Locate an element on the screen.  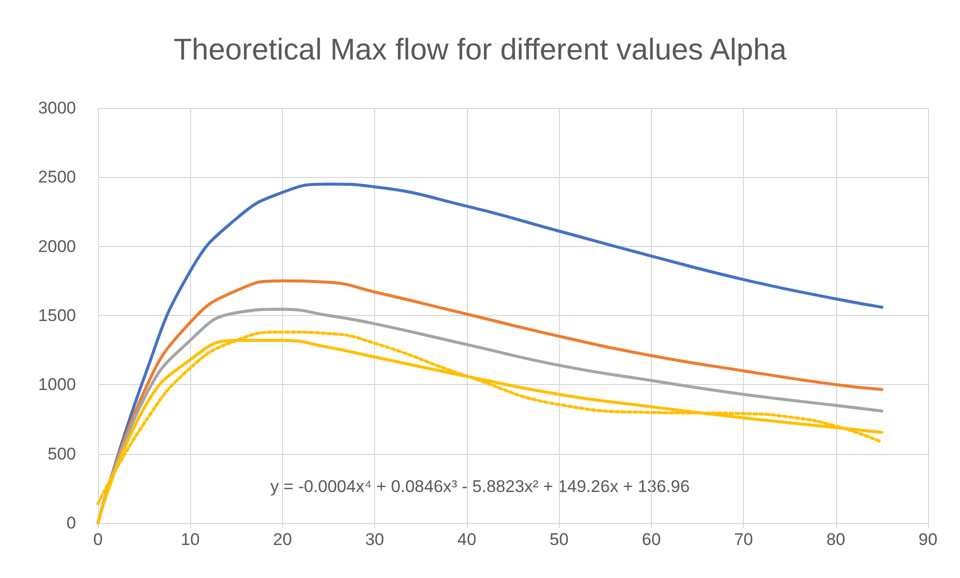
y-tick-label: 500 is located at coordinates (62, 454).